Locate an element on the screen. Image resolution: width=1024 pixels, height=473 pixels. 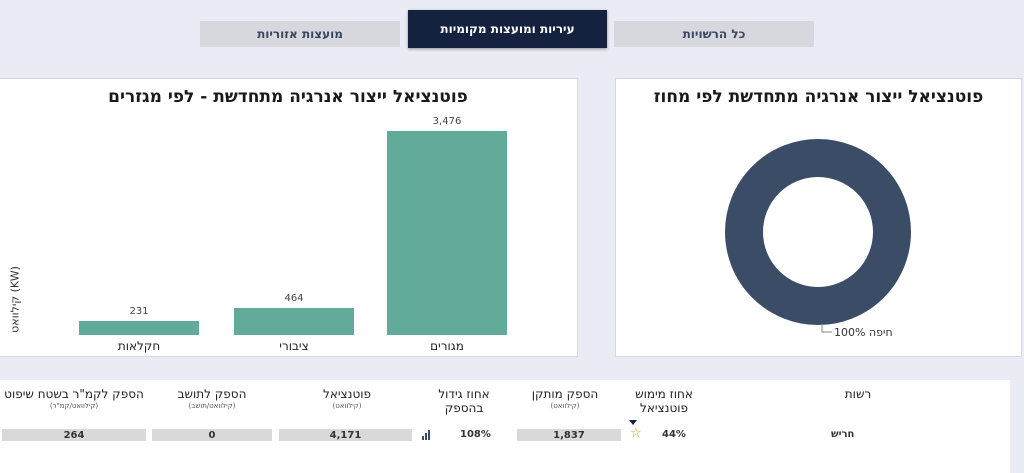
header-per-resident-label: הספק לתושב is located at coordinates (212, 394).